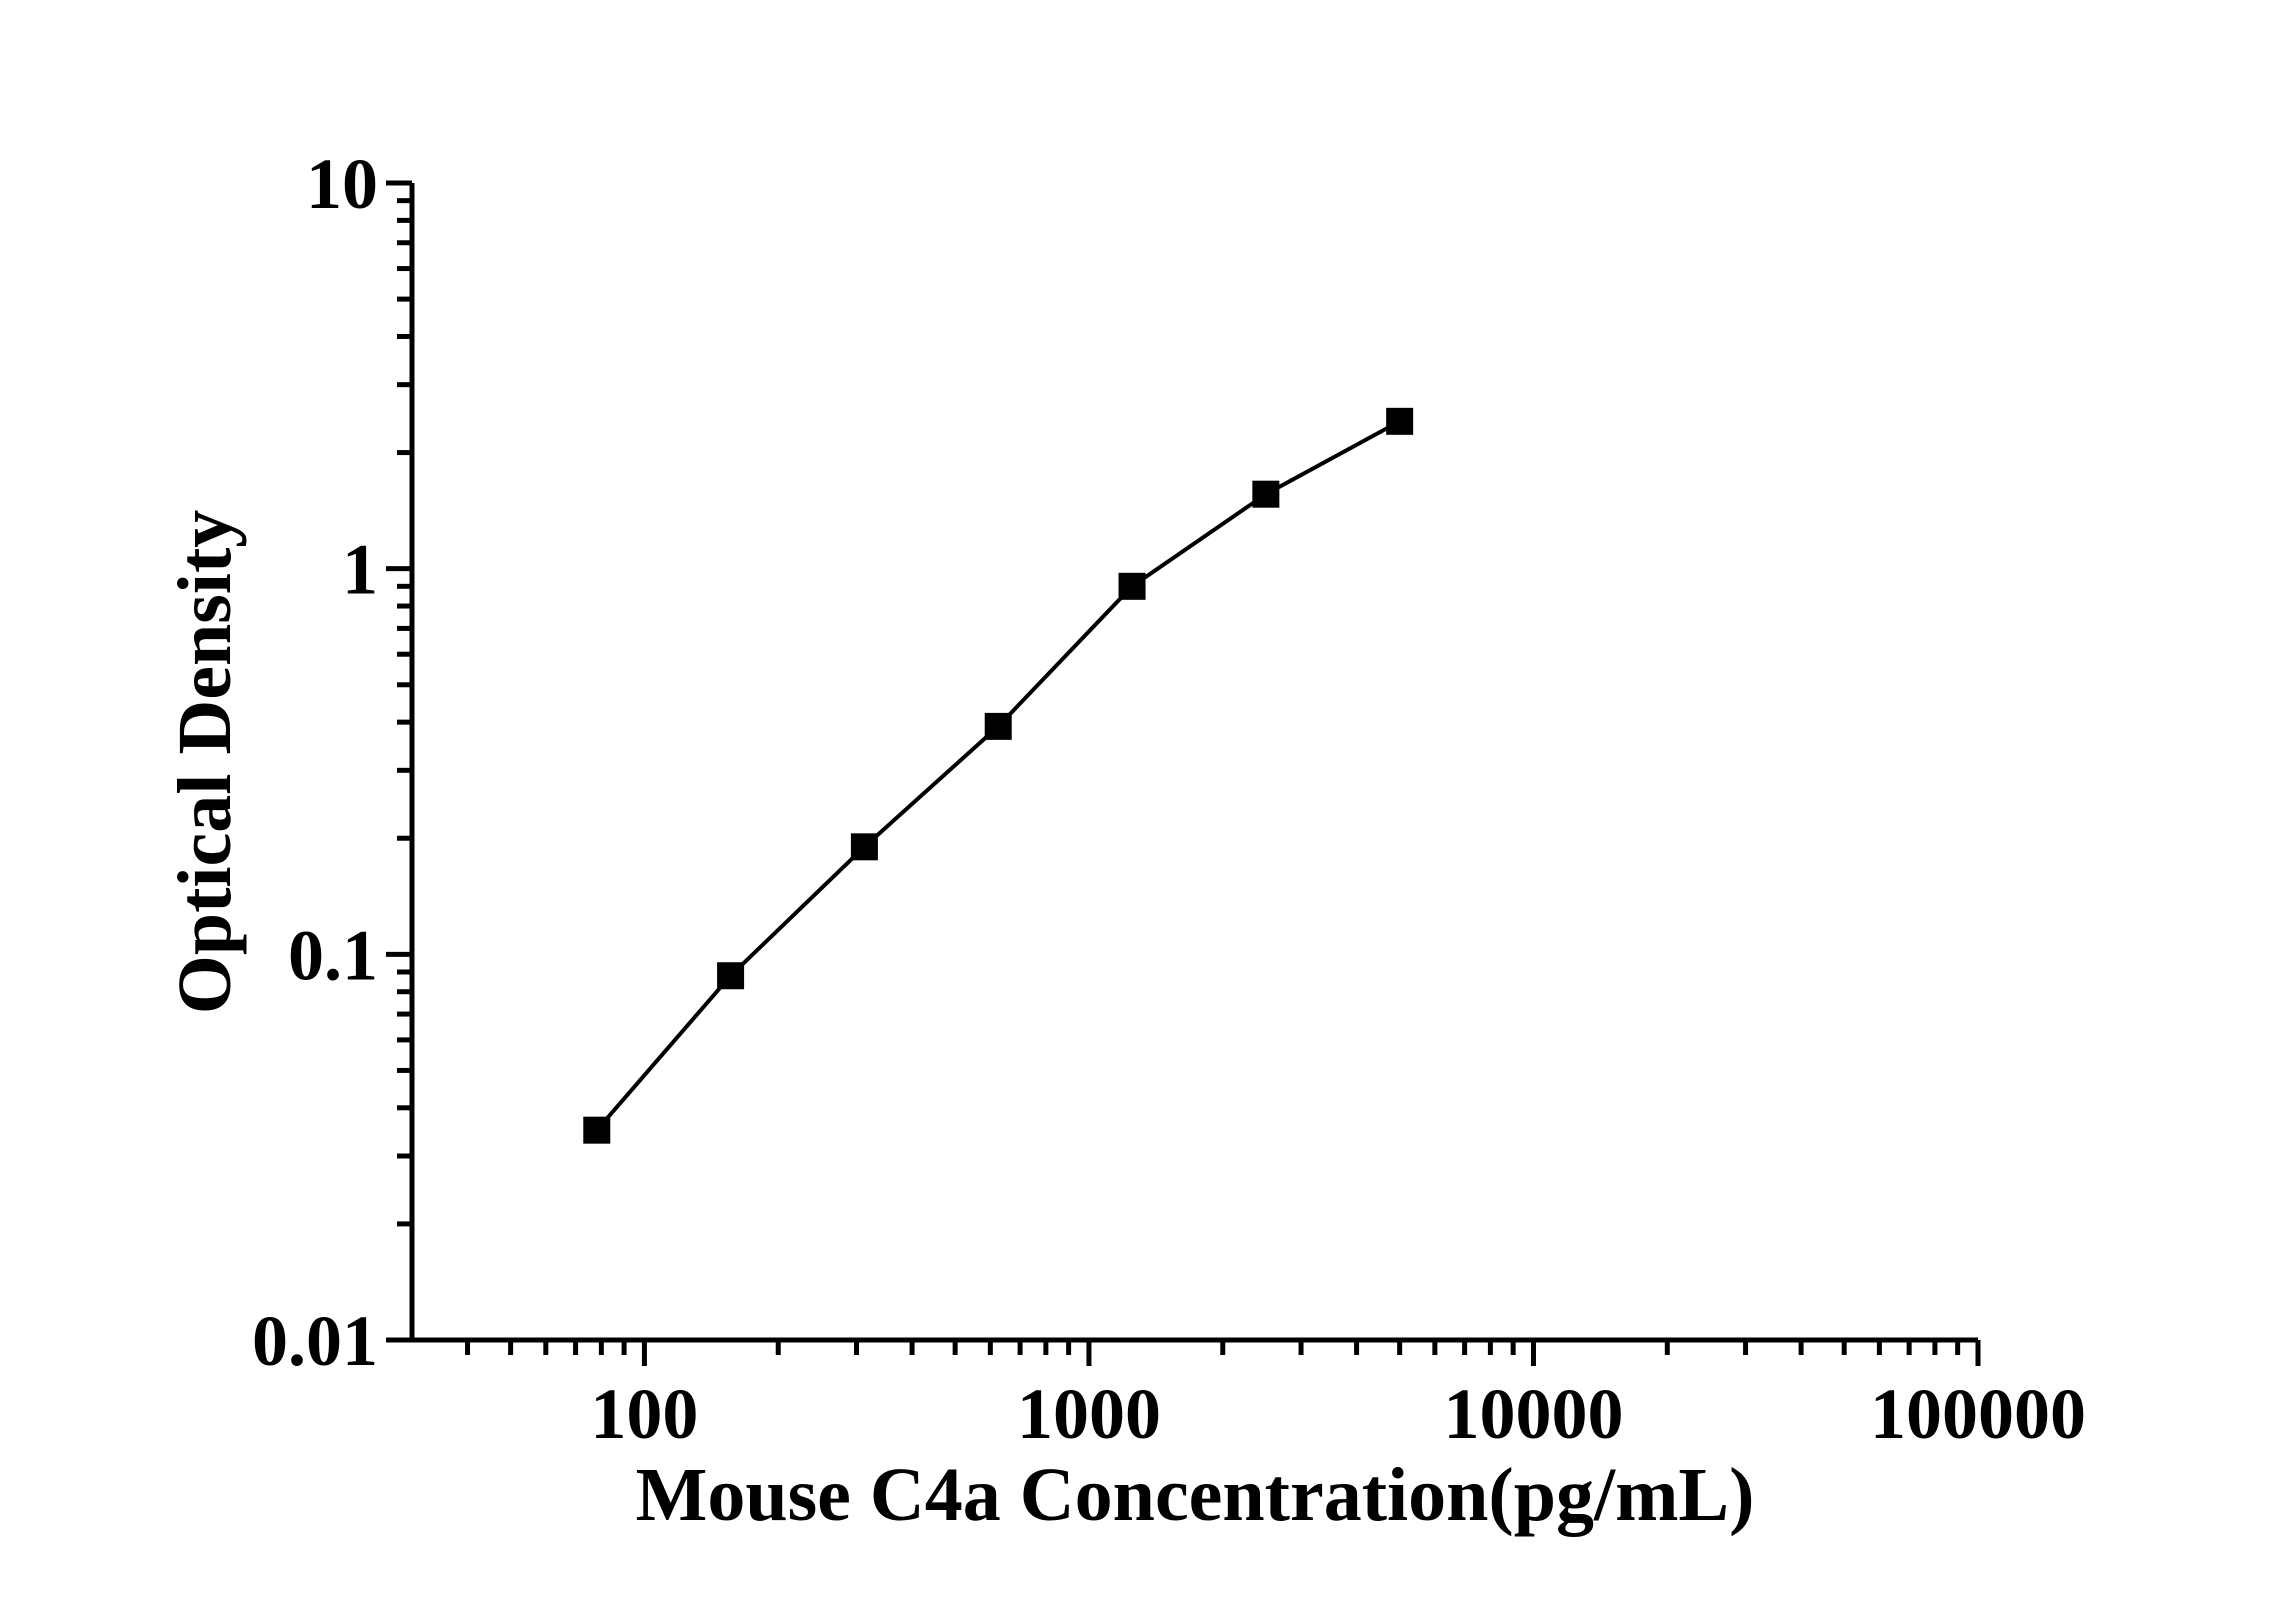 The height and width of the screenshot is (1604, 2296). What do you see at coordinates (333, 955) in the screenshot?
I see `y-tick-label: 0.1` at bounding box center [333, 955].